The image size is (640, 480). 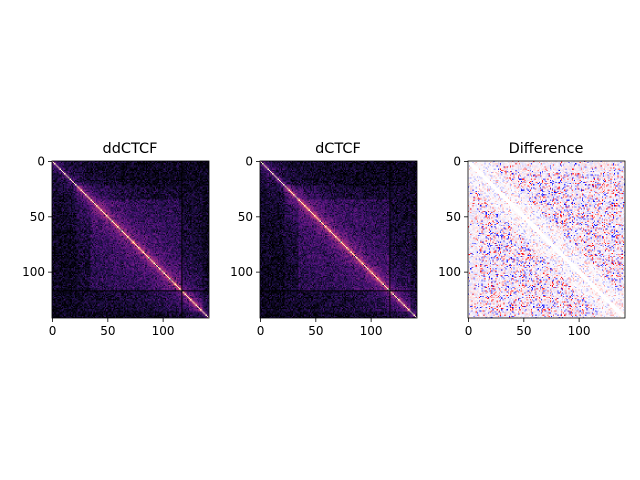 What do you see at coordinates (546, 149) in the screenshot?
I see `panel-title-difference: Difference` at bounding box center [546, 149].